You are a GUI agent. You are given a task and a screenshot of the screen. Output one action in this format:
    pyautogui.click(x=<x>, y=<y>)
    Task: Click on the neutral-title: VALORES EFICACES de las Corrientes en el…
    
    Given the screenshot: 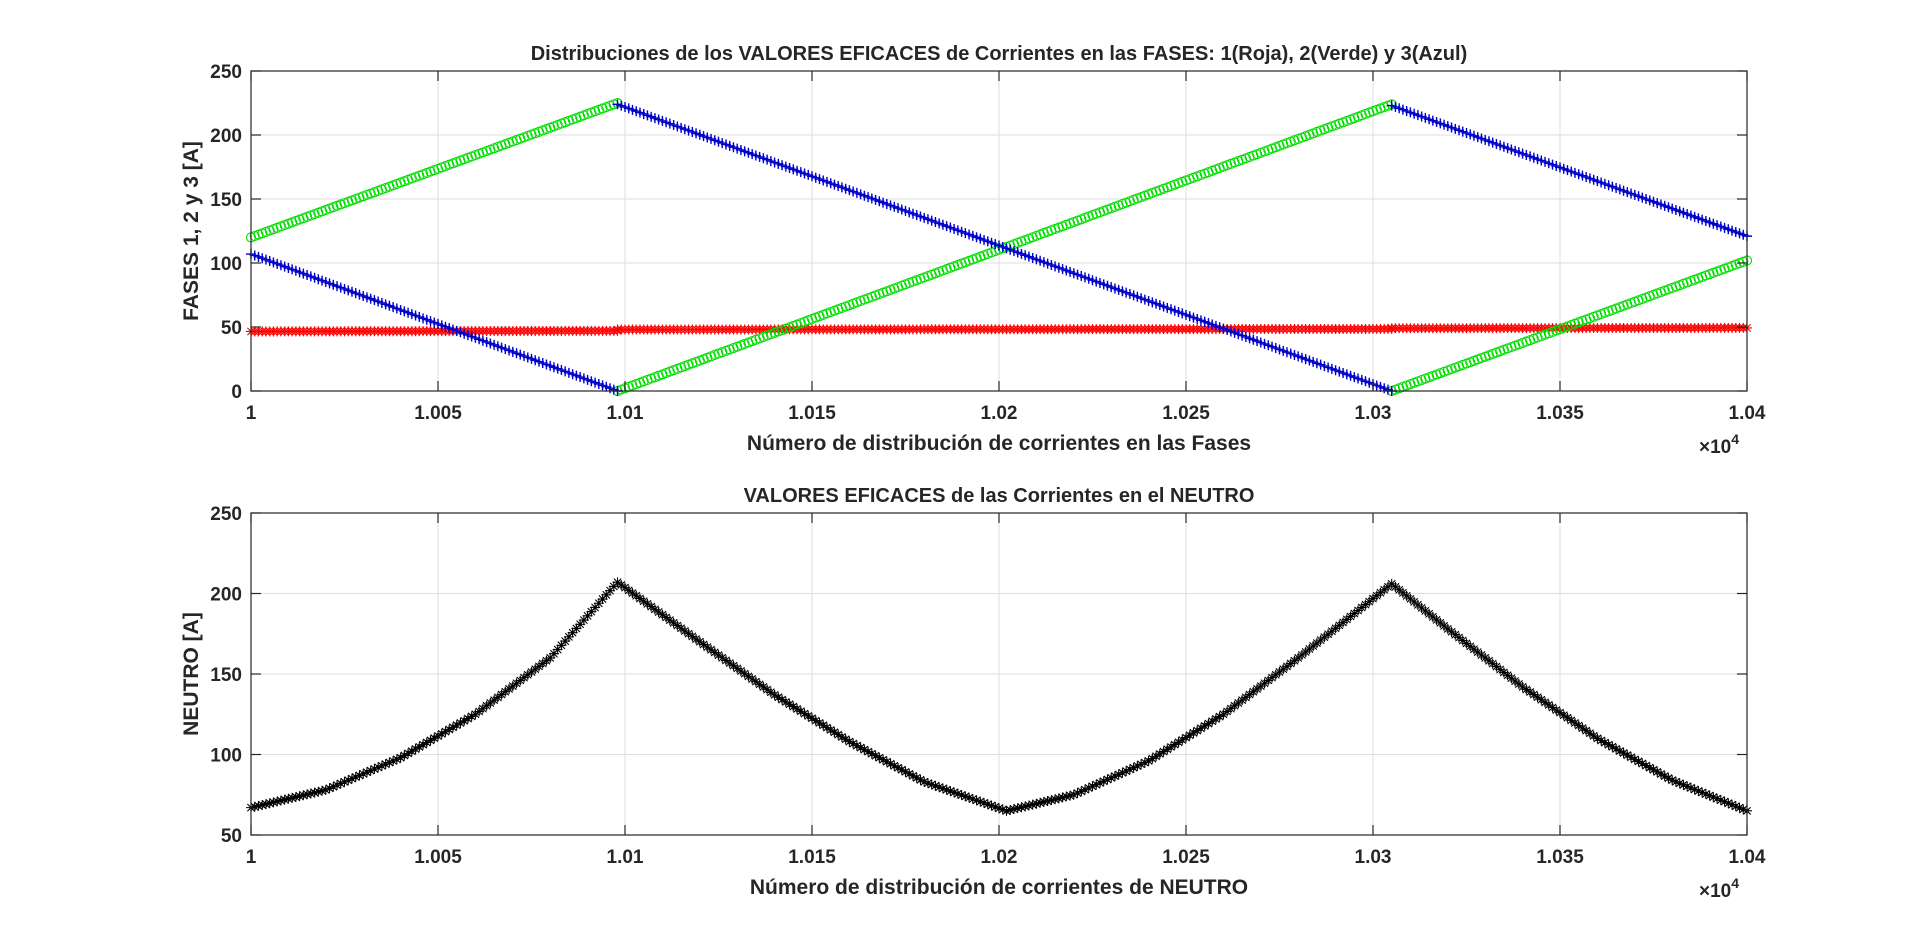 What is the action you would take?
    pyautogui.click(x=999, y=496)
    